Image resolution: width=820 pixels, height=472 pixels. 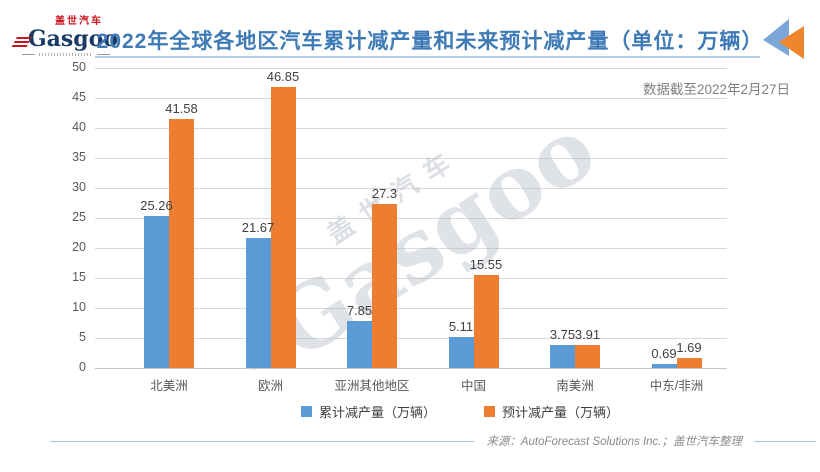 What do you see at coordinates (72, 39) in the screenshot?
I see `logo-brand-en: Gasgoo` at bounding box center [72, 39].